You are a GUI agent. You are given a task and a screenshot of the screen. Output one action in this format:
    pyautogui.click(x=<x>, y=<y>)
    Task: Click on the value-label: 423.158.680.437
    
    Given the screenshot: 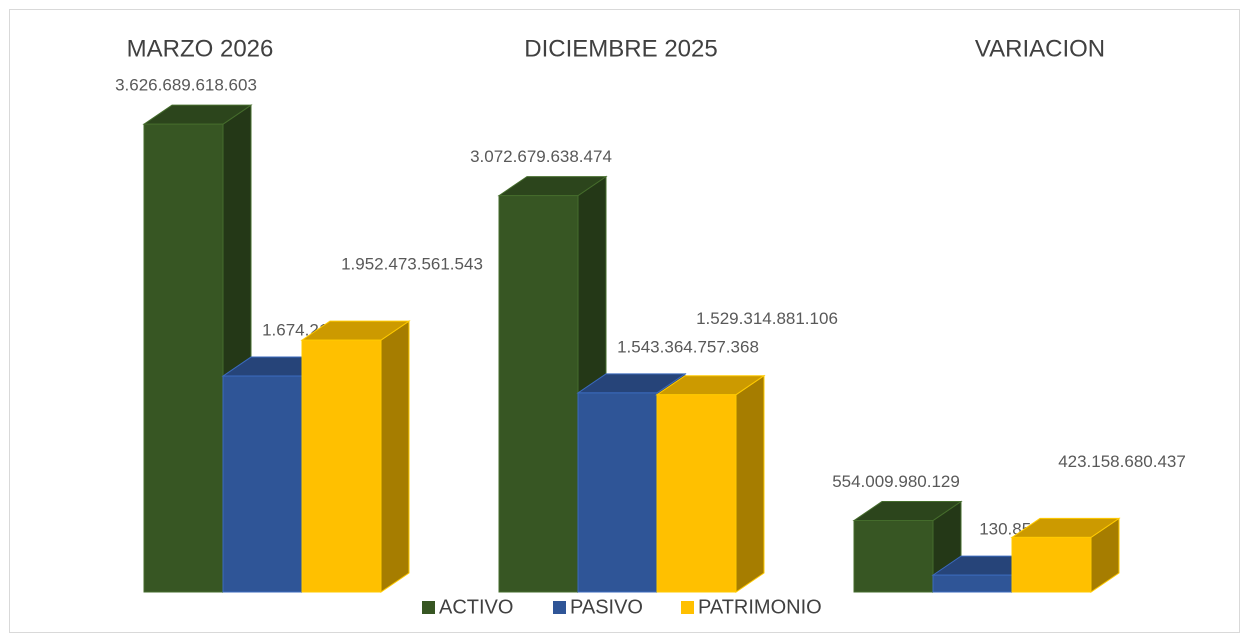 What is the action you would take?
    pyautogui.click(x=1122, y=461)
    